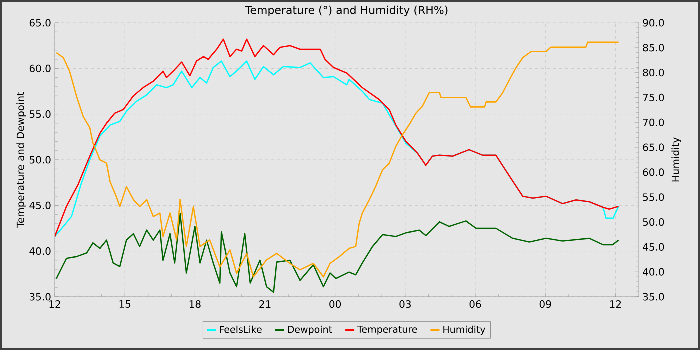 Image resolution: width=700 pixels, height=350 pixels. Describe the element at coordinates (653, 272) in the screenshot. I see `y2-tick-label: 40.0` at that location.